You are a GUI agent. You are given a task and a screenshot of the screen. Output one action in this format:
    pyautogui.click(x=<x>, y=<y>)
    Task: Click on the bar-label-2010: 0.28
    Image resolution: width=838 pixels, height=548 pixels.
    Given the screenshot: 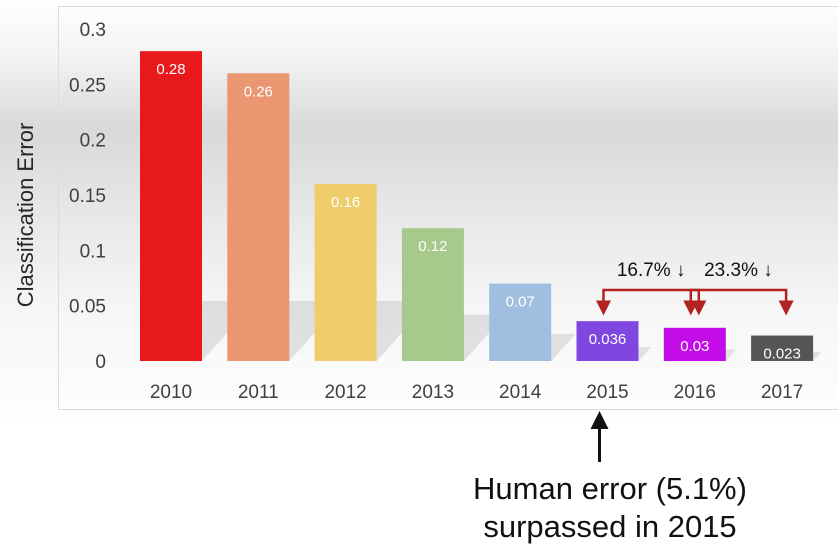 What is the action you would take?
    pyautogui.click(x=170, y=69)
    